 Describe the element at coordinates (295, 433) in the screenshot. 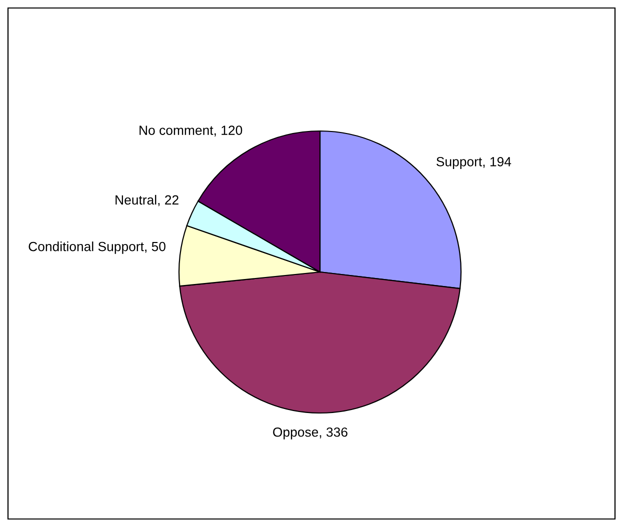

I see `slice-label: Oppose` at that location.